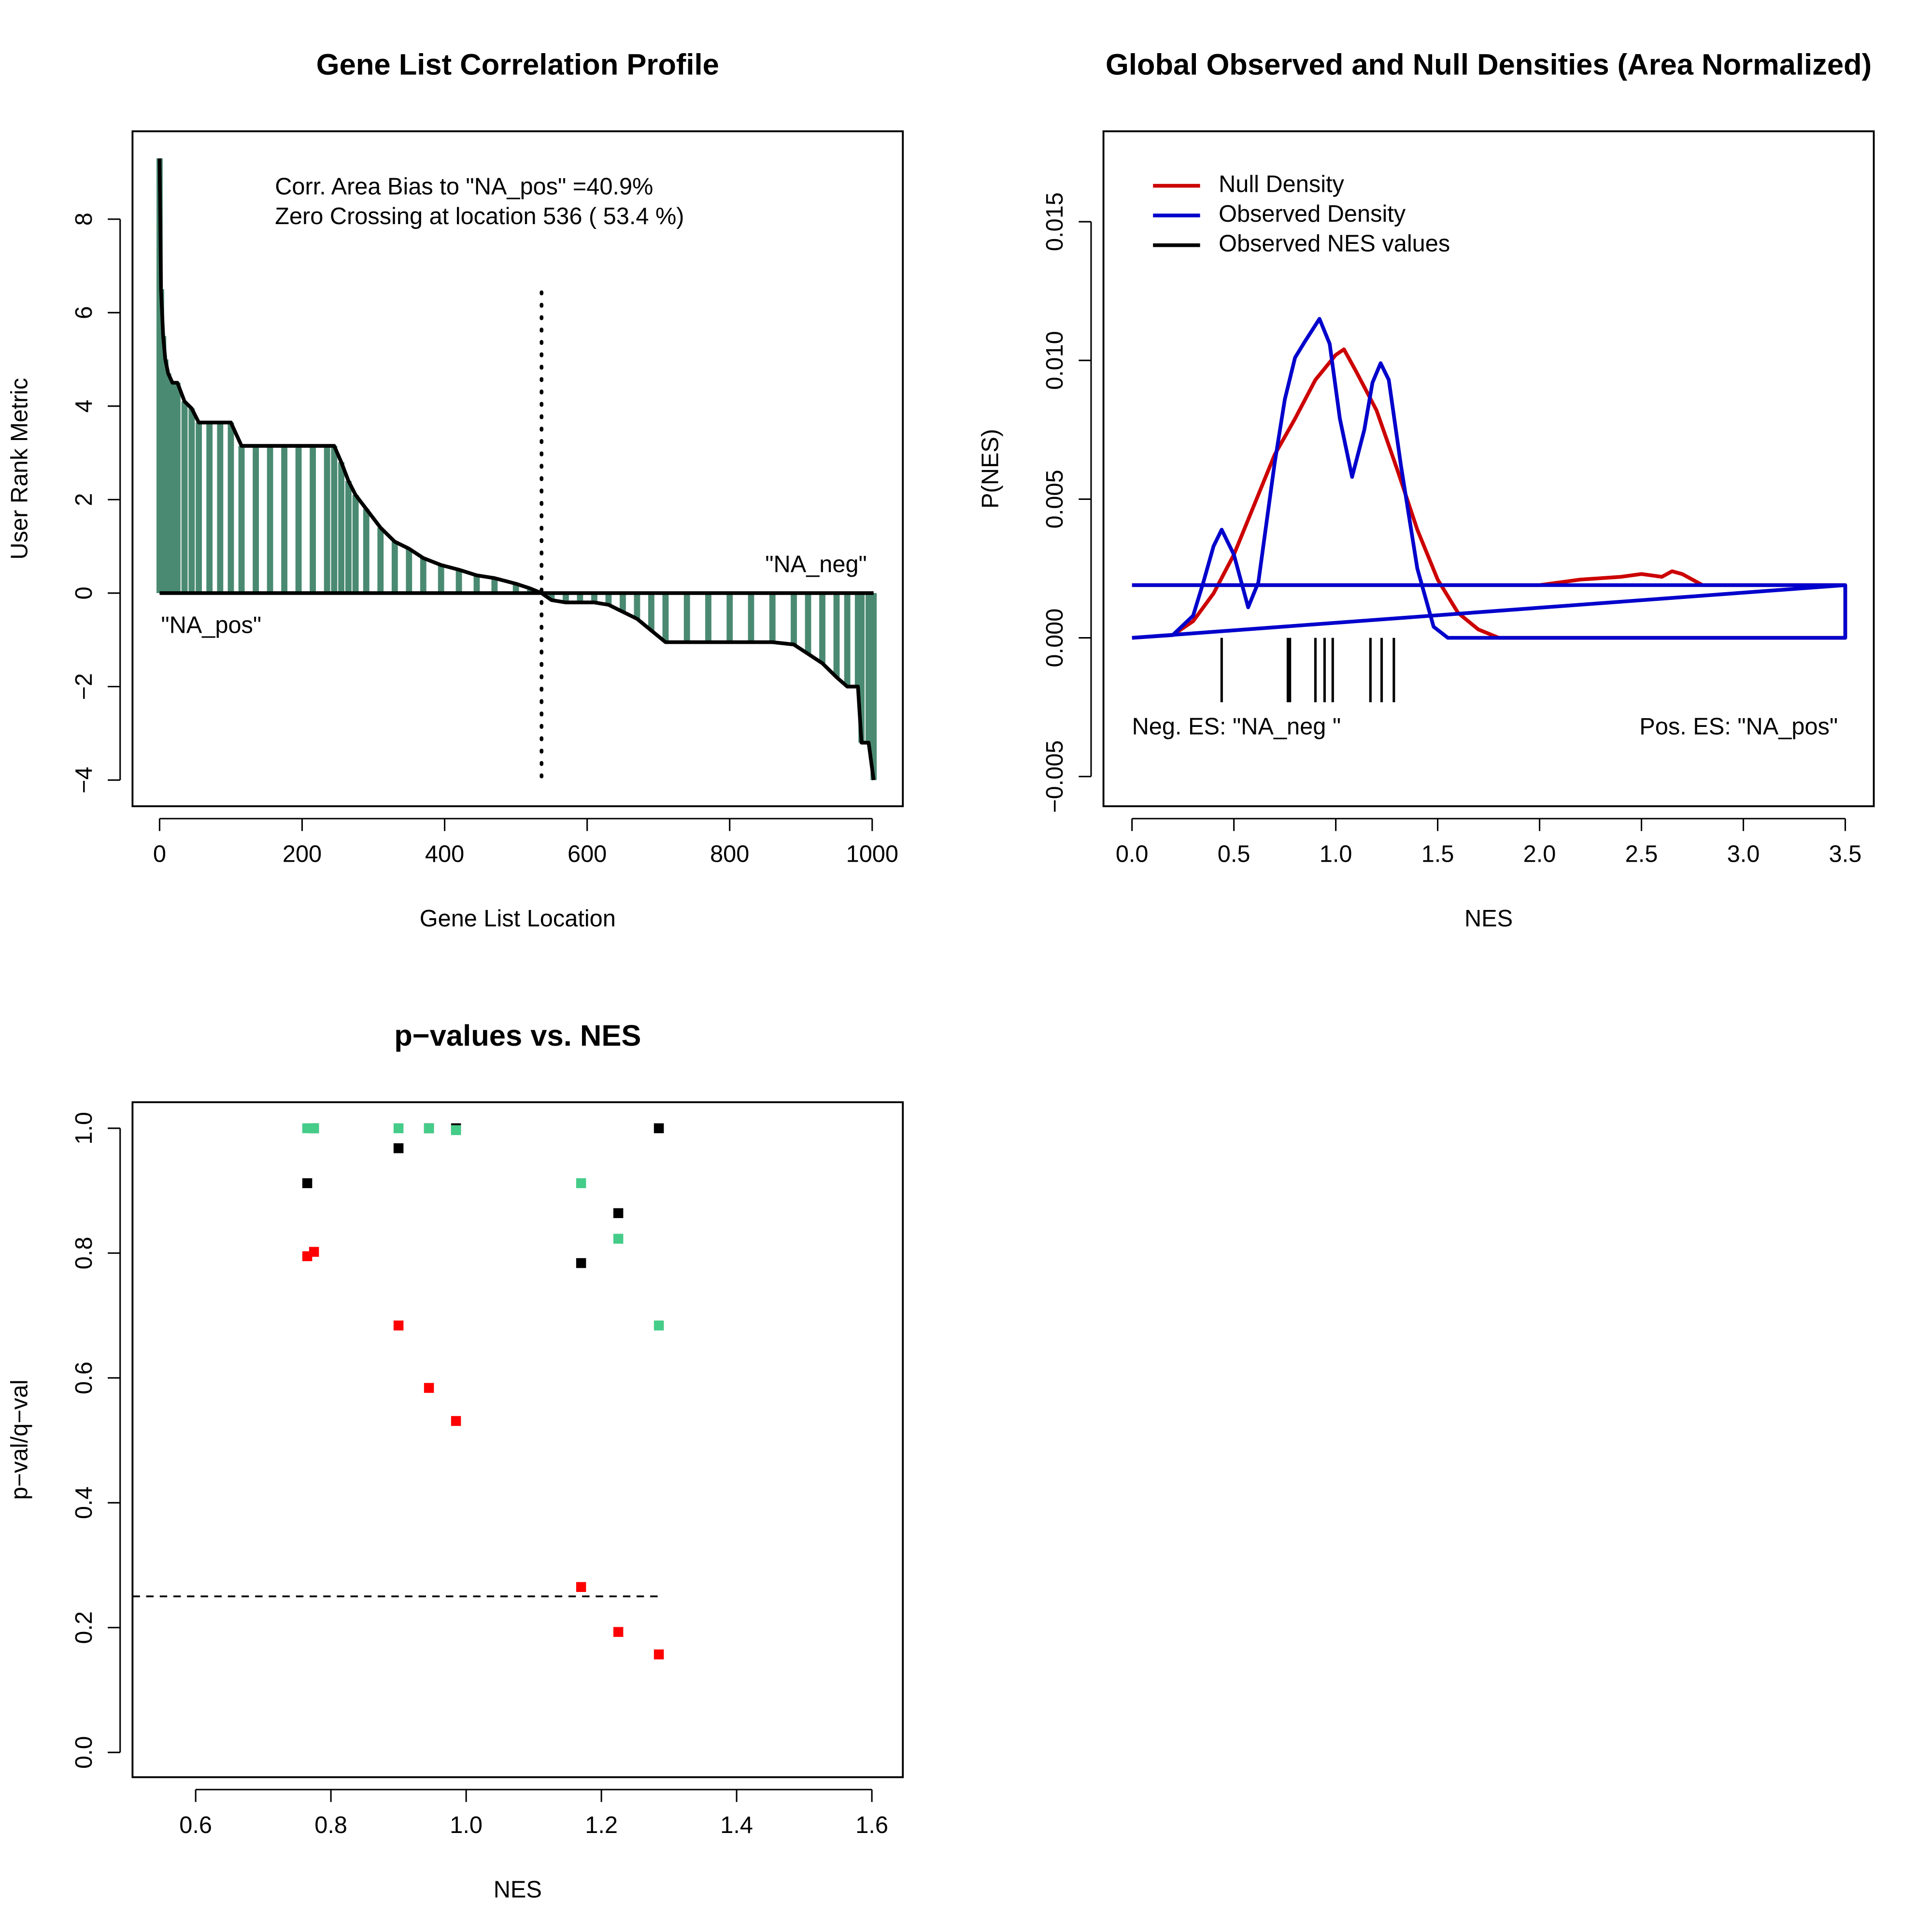 The image size is (1932, 1932). I want to click on y-tick-label: 0.0, so click(84, 1752).